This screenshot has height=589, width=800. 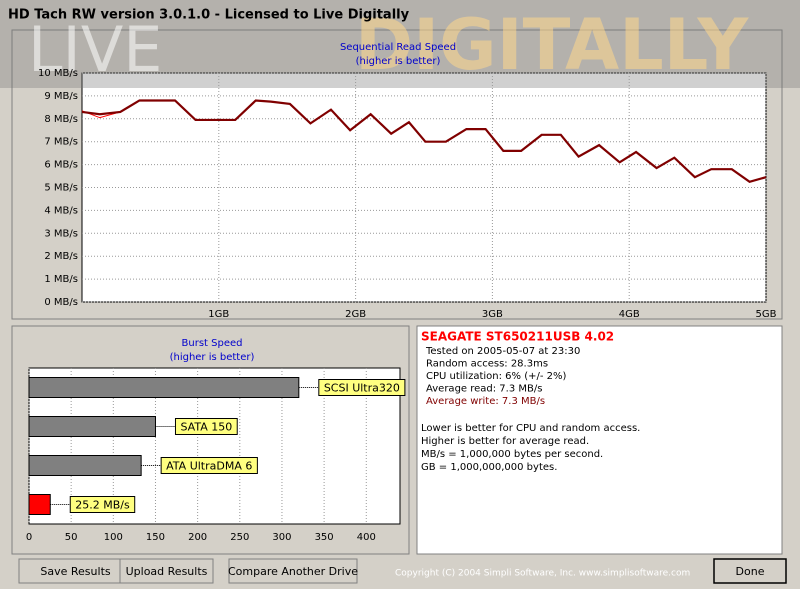 What do you see at coordinates (61, 210) in the screenshot?
I see `y-tick-label: 4 MB/s` at bounding box center [61, 210].